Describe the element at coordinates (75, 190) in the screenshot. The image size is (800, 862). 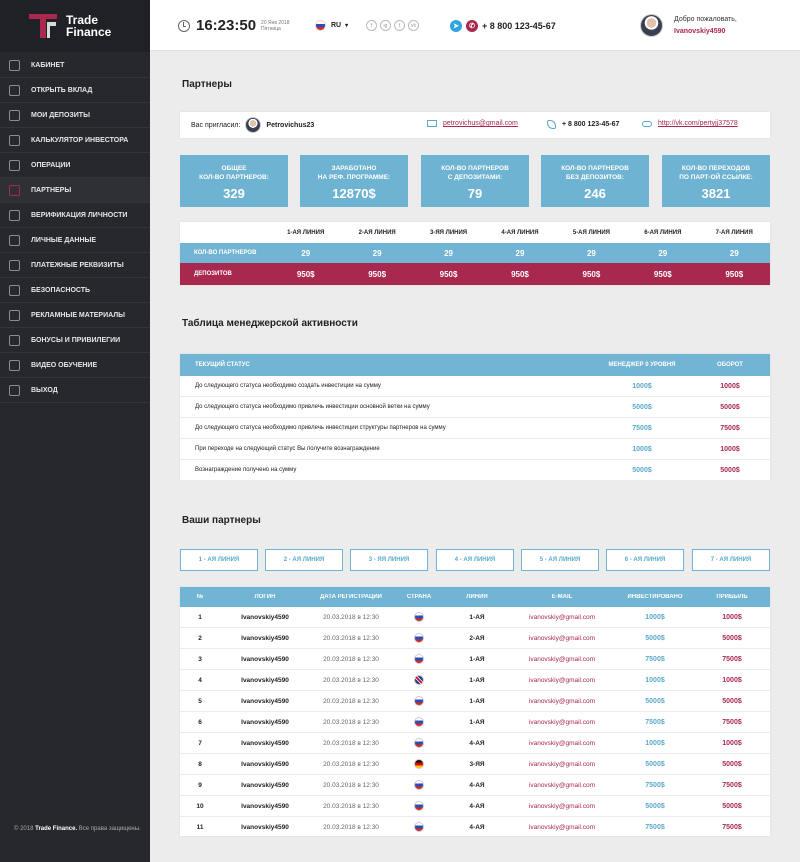
I see `sidebar-item-5: ПАРТНЕРЫ` at that location.